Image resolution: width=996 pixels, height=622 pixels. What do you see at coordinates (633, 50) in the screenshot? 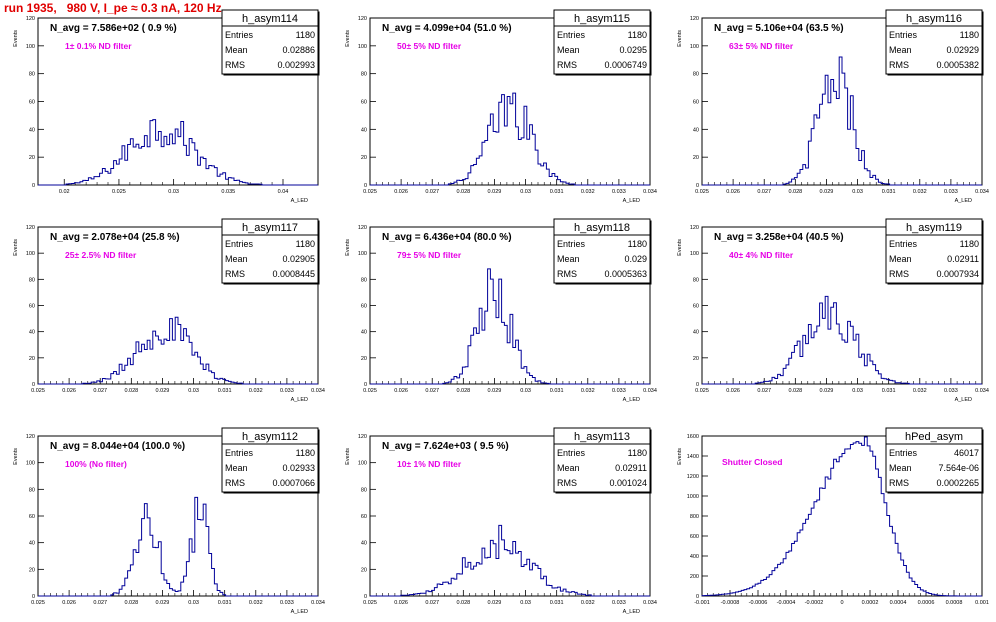
I see `stats-value: 0.0295` at bounding box center [633, 50].